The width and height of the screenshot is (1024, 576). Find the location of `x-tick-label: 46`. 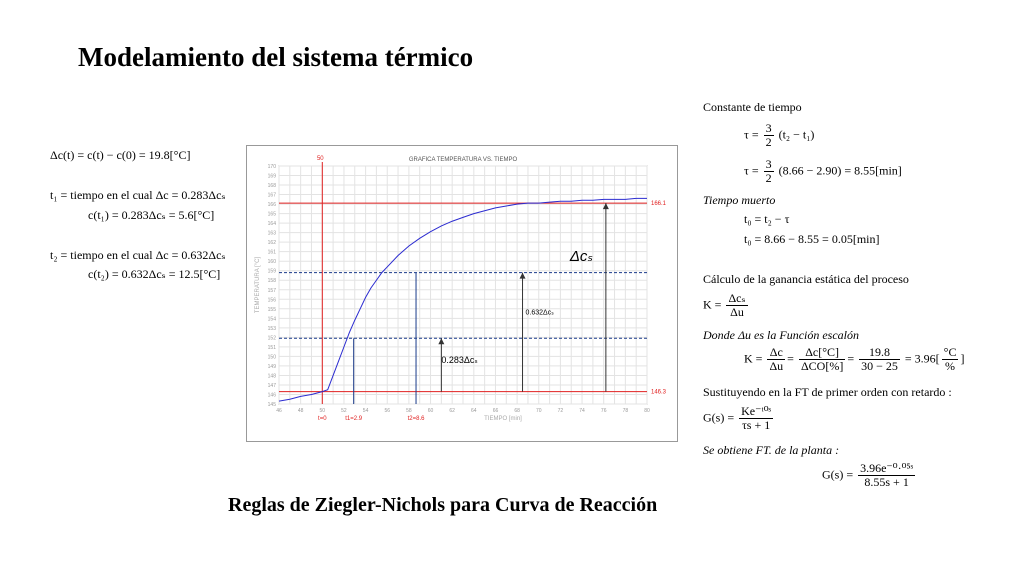

x-tick-label: 46 is located at coordinates (279, 411).